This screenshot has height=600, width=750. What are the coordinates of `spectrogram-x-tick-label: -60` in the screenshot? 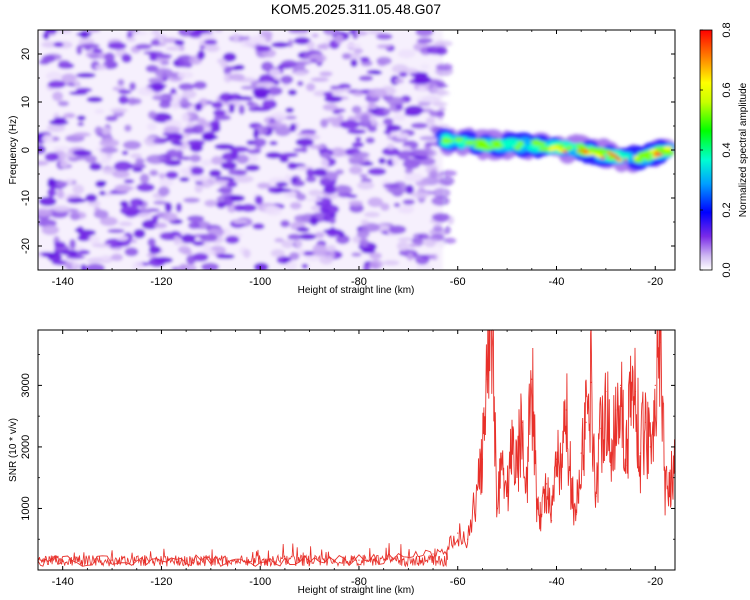 It's located at (458, 282).